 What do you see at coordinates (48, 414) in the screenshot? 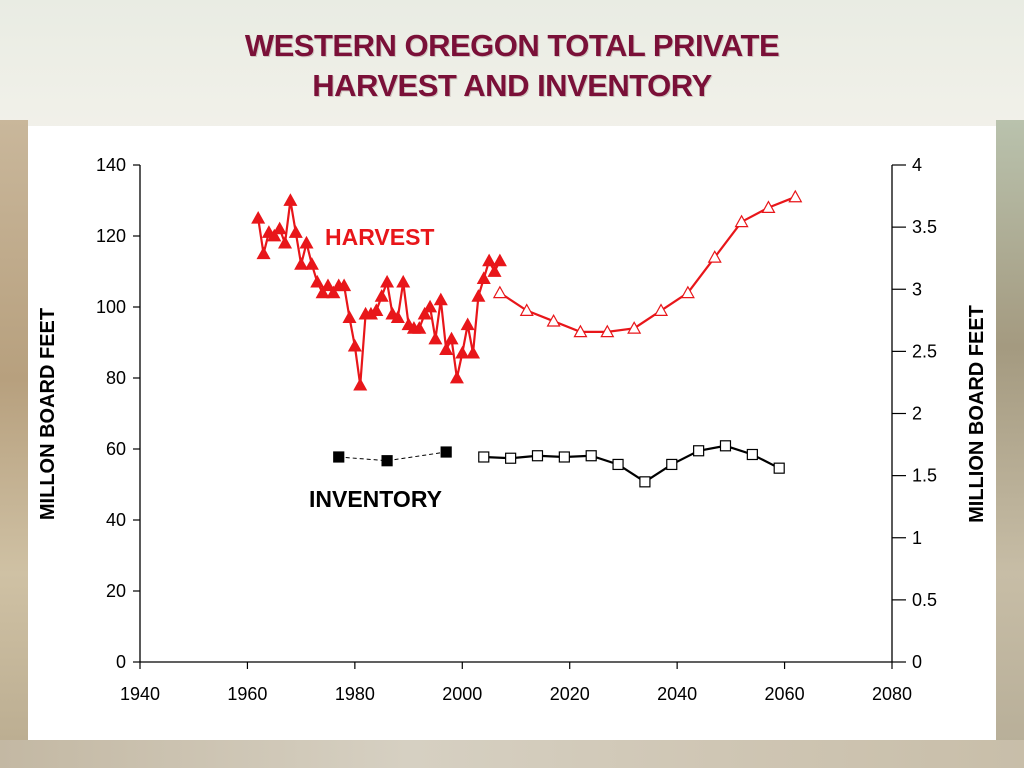
I see `y-left-axis-title: MILLON BOARD FEET` at bounding box center [48, 414].